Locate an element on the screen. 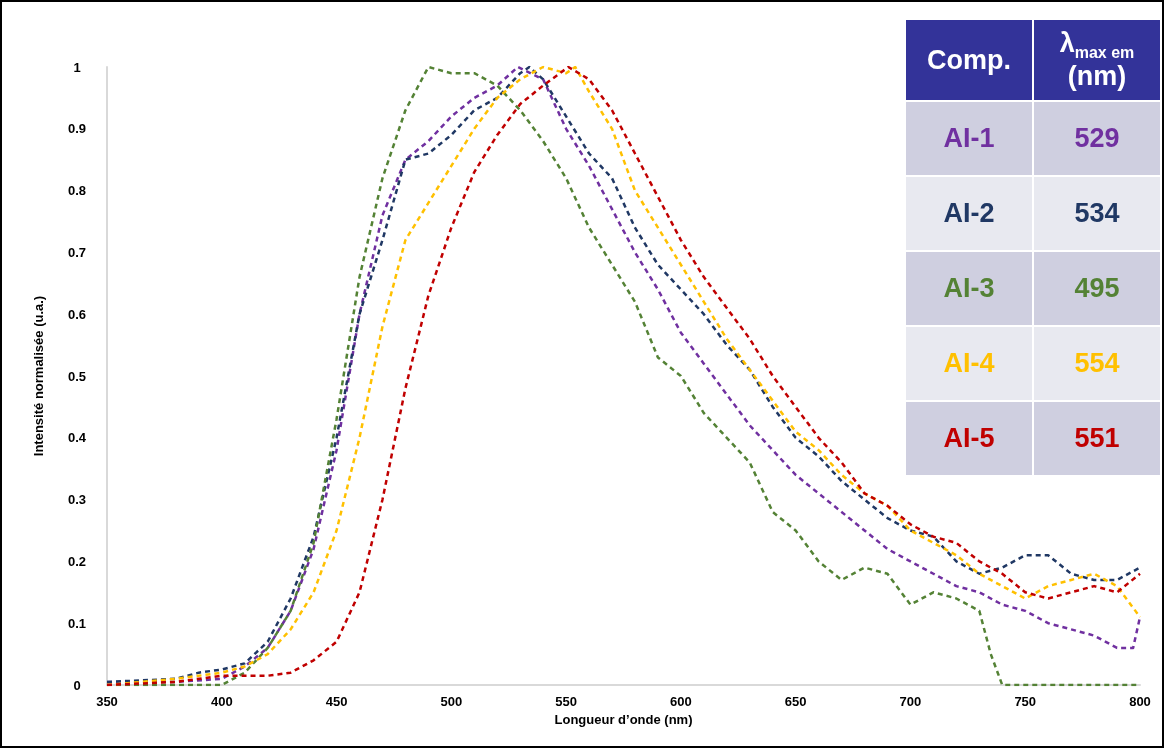 Image resolution: width=1164 pixels, height=748 pixels. x-tick-label: 700 is located at coordinates (910, 701).